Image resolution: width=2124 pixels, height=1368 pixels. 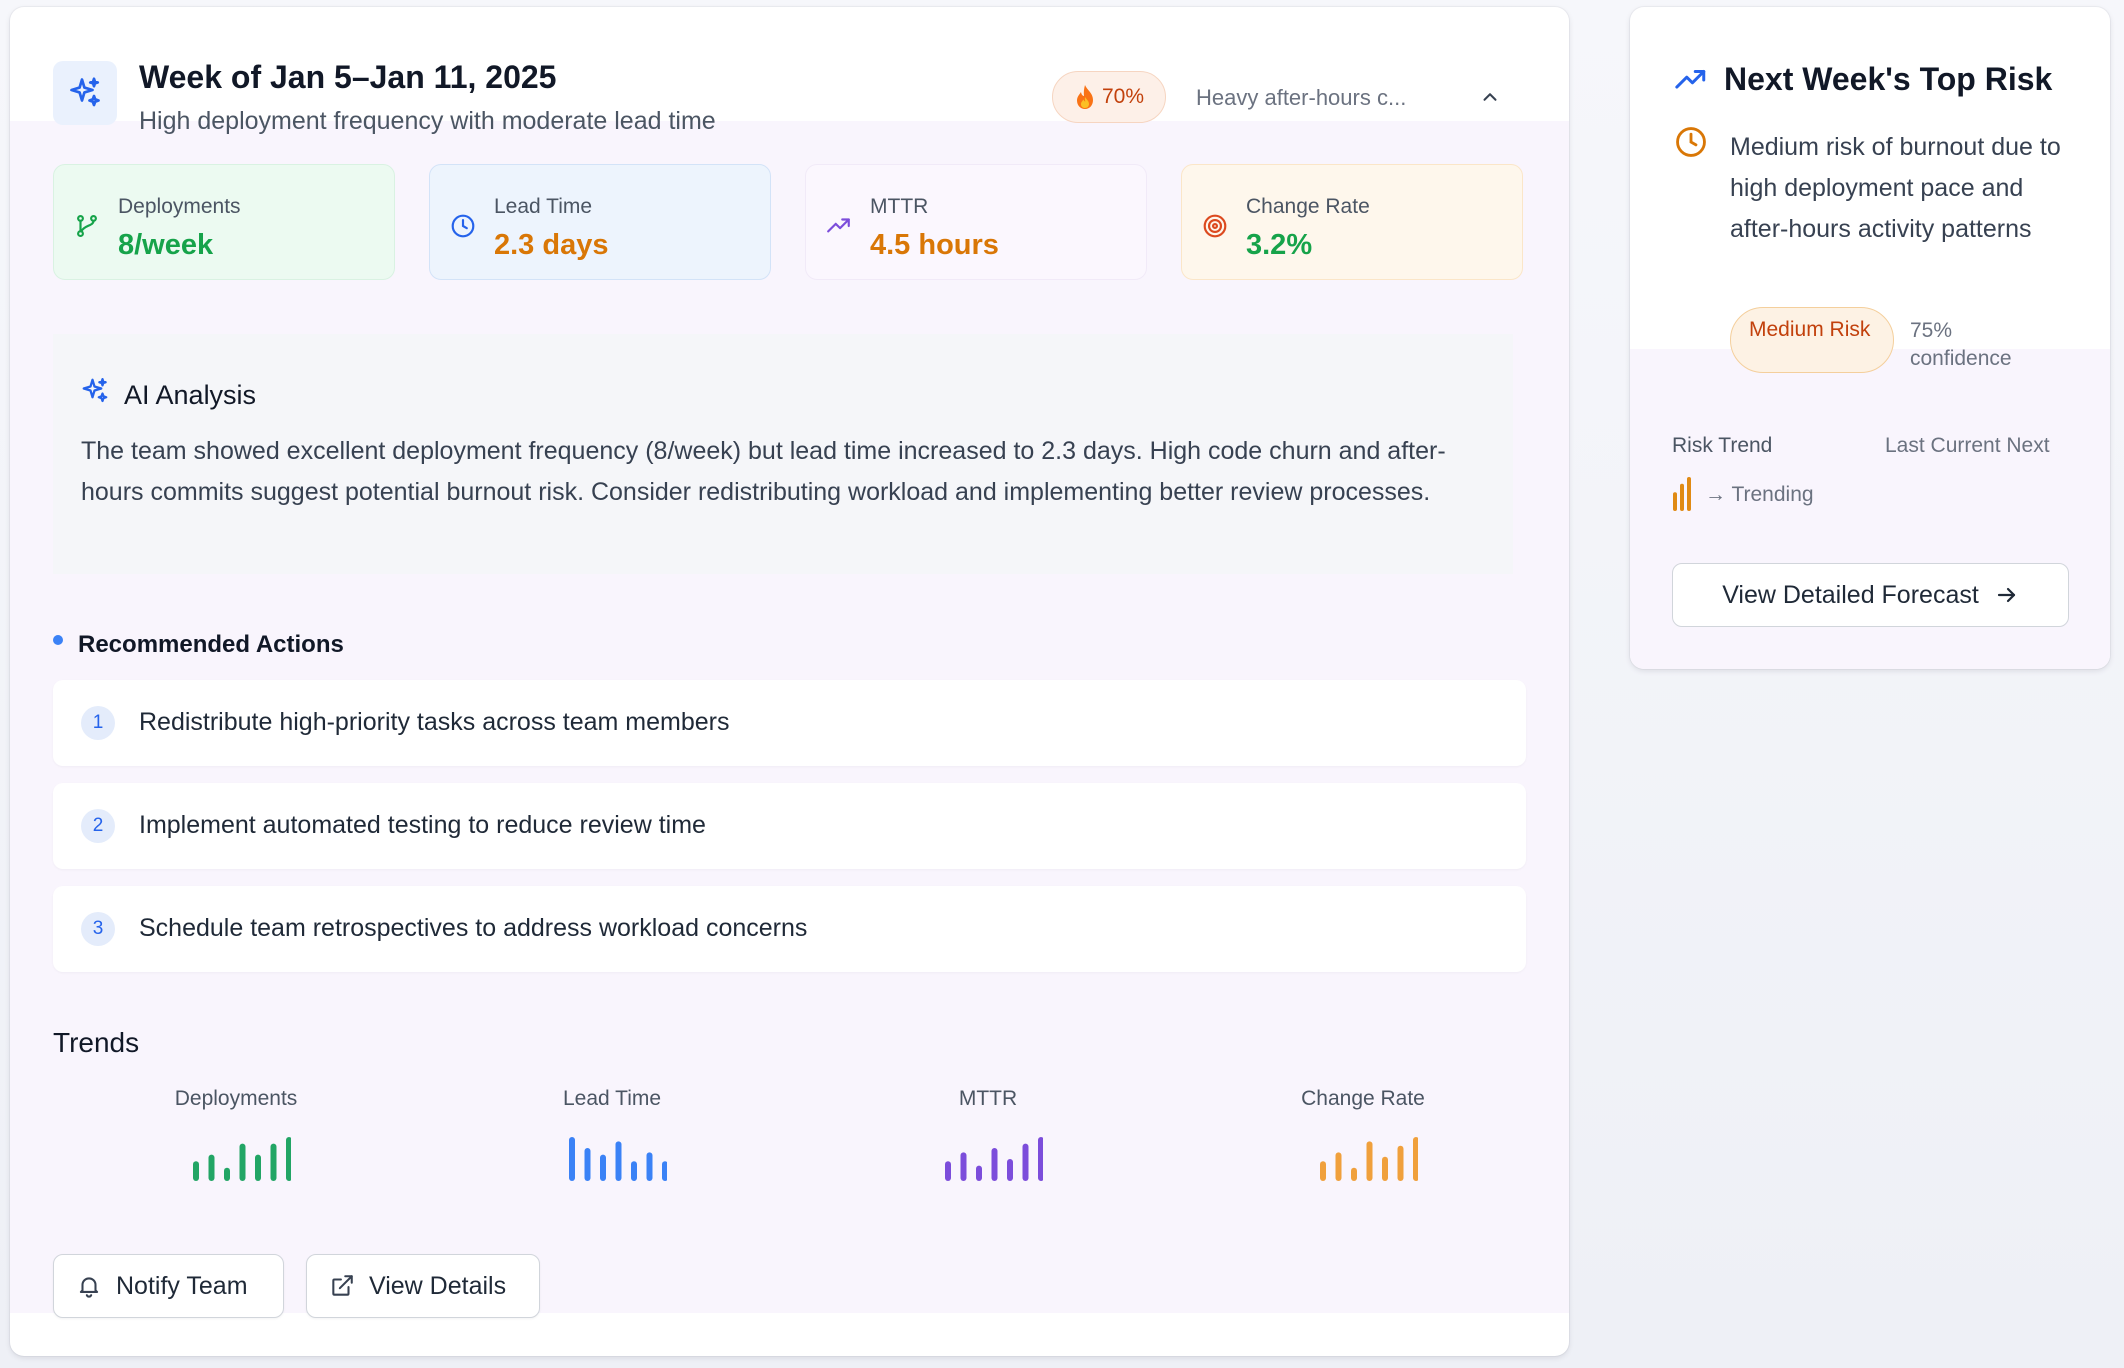 What do you see at coordinates (1123, 96) in the screenshot?
I see `risk-score-value: 70%` at bounding box center [1123, 96].